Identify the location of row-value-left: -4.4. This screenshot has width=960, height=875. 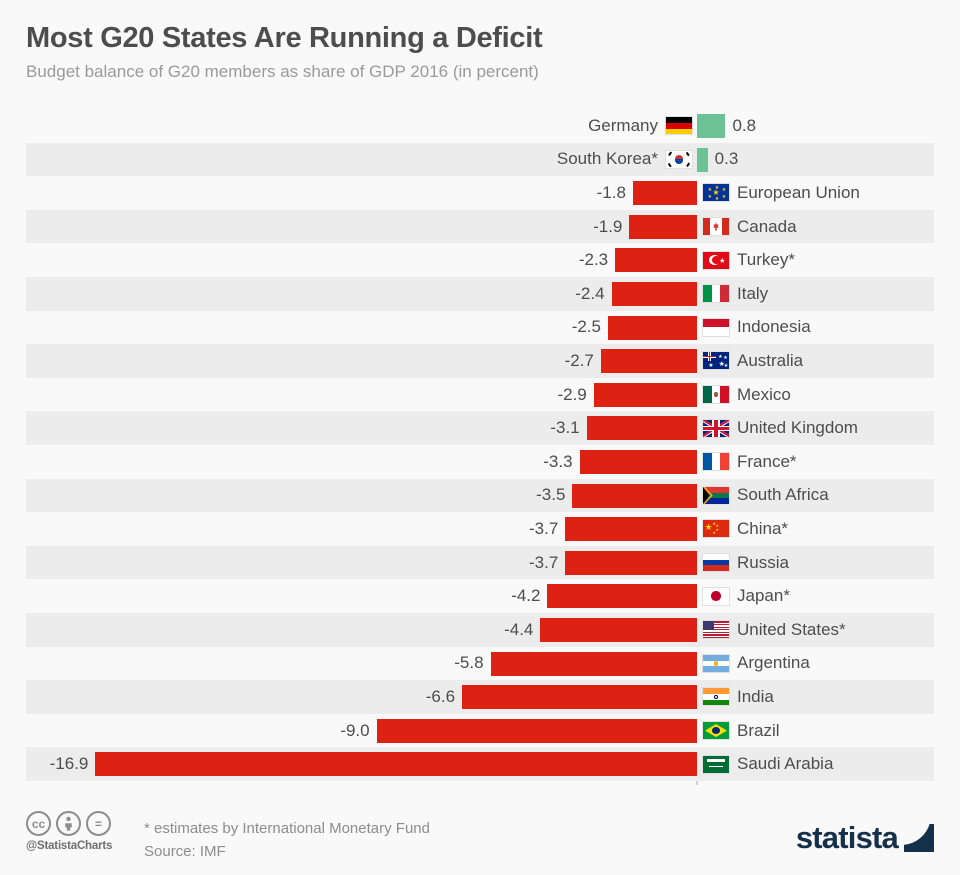
(518, 630).